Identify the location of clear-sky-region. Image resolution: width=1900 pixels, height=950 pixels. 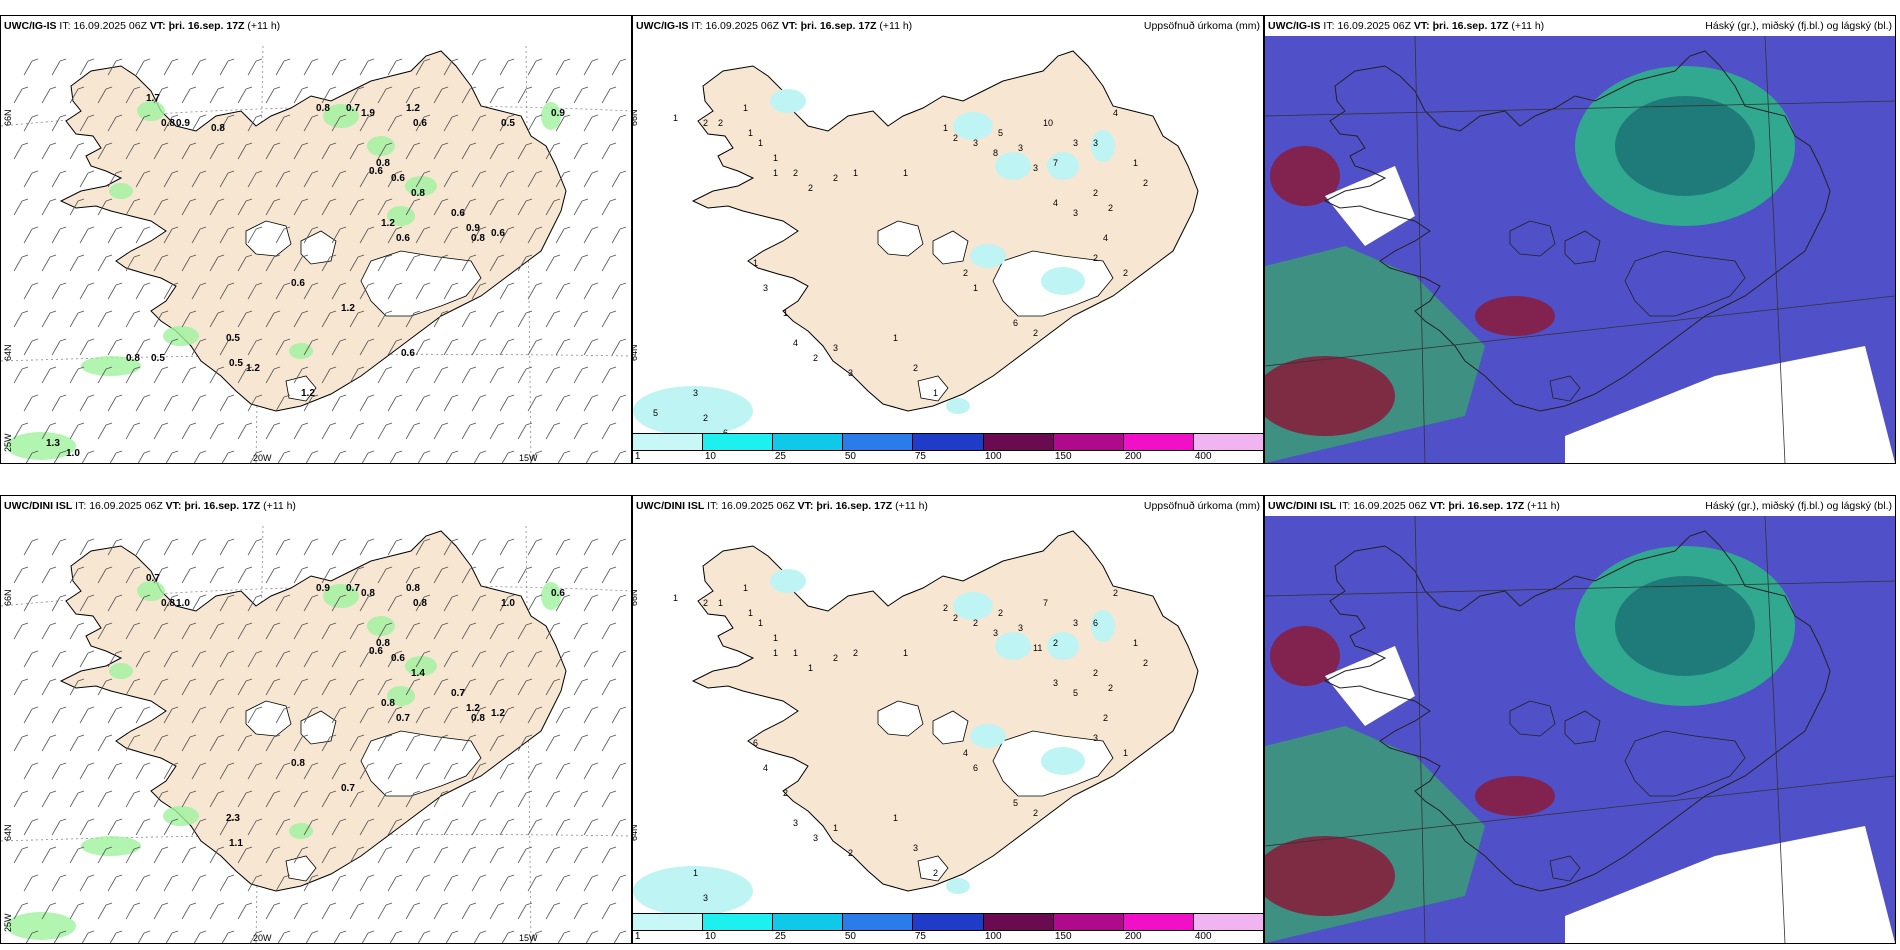
(1730, 884).